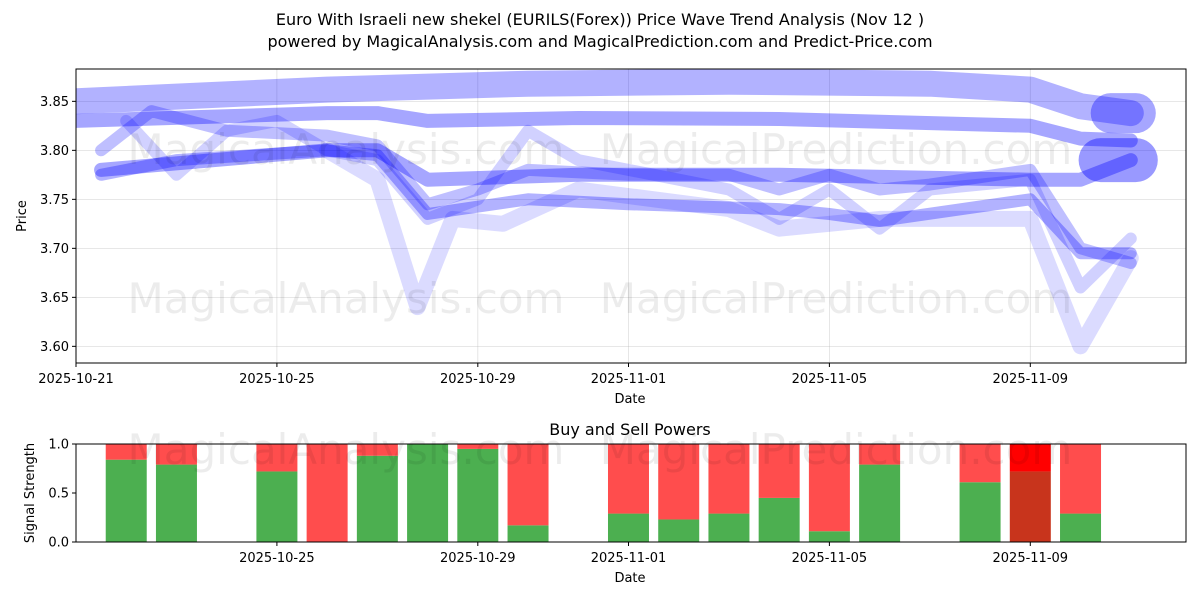 This screenshot has height=600, width=1200. I want to click on power-bars, so click(603, 493).